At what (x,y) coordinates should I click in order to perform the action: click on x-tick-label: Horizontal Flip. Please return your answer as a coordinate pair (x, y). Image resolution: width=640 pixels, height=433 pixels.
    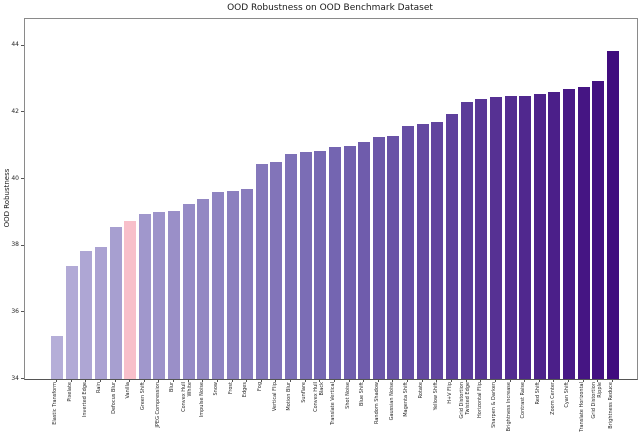
    Looking at the image, I should click on (479, 400).